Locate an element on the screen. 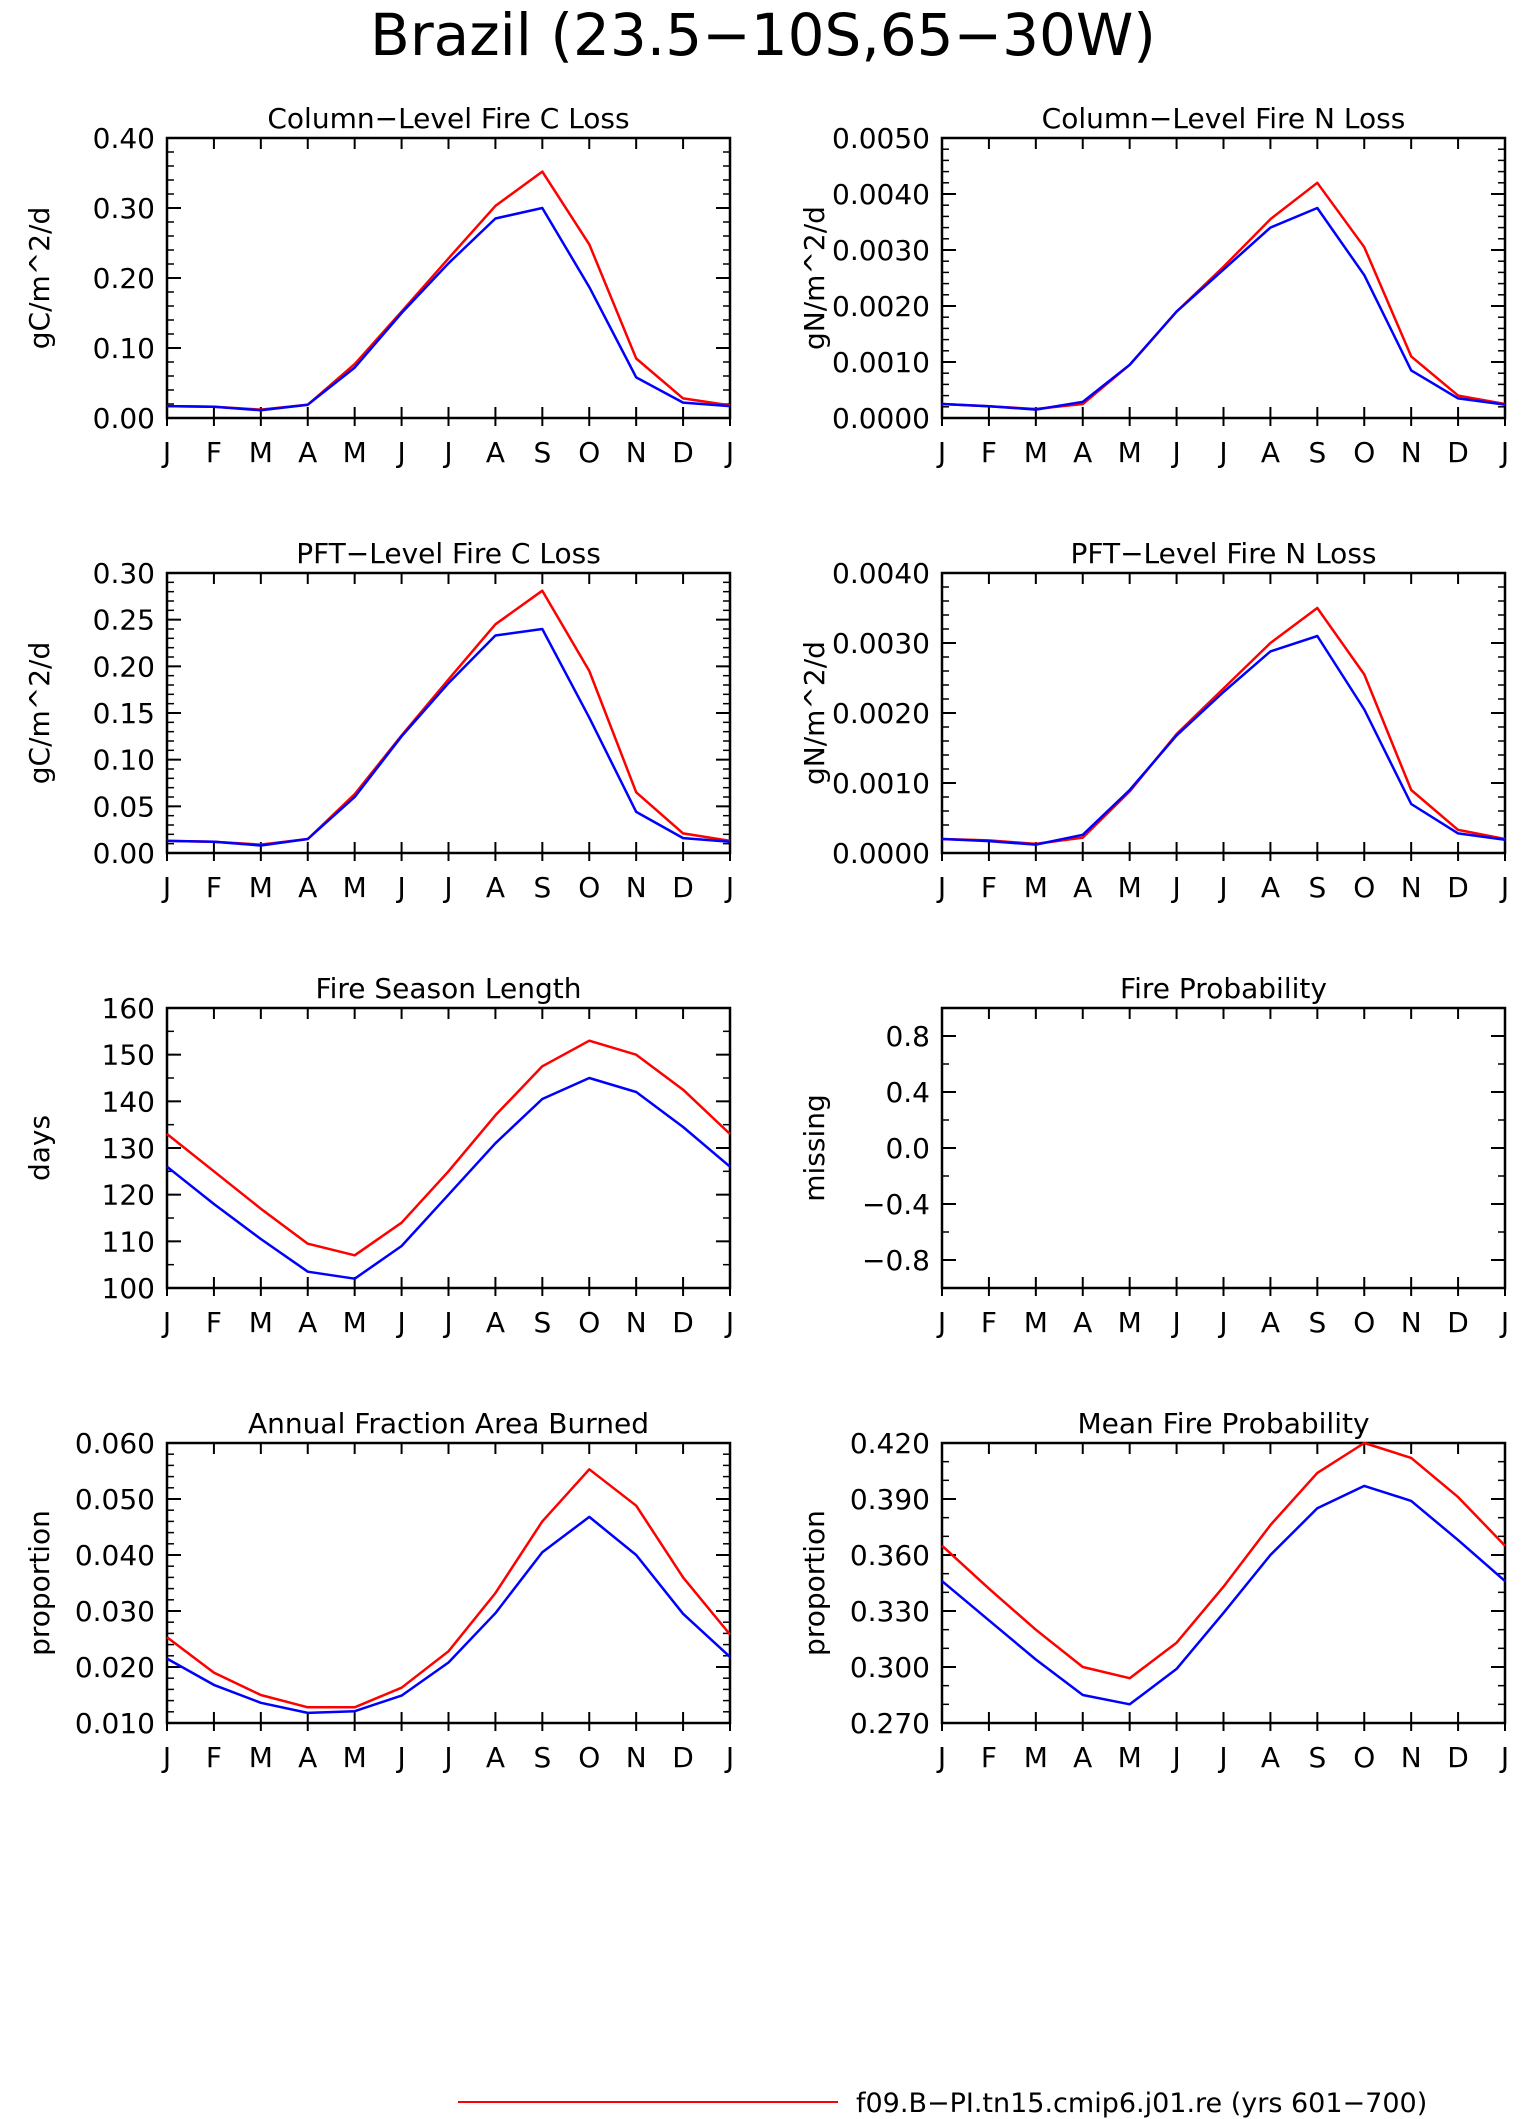 The height and width of the screenshot is (2119, 1526). y-tick-label: 0.20 is located at coordinates (124, 666).